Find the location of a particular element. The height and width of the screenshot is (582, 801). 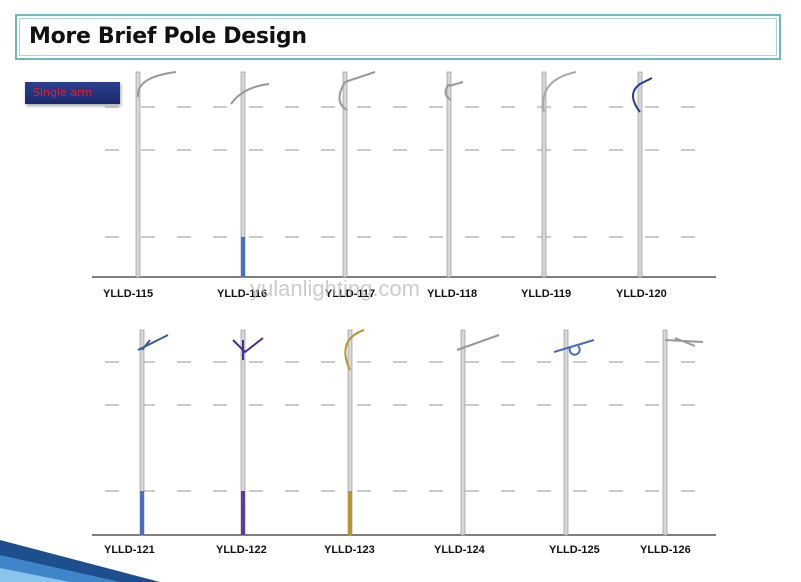

model-label: YLLD-124 is located at coordinates (460, 550).